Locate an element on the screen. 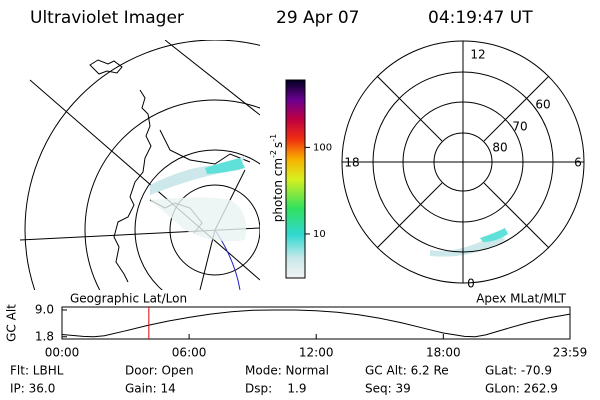  left-caption: Geographic Lat/Lon is located at coordinates (128, 299).